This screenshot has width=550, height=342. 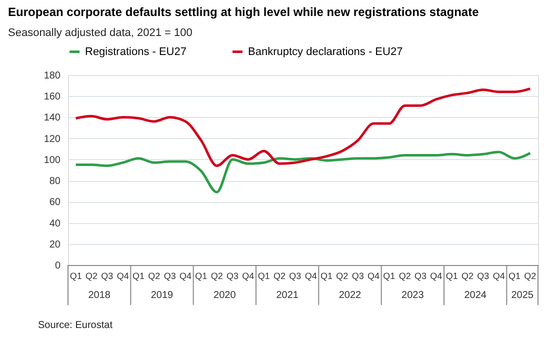 I want to click on legend-label: Bankruptcy declarations - EU27, so click(x=325, y=52).